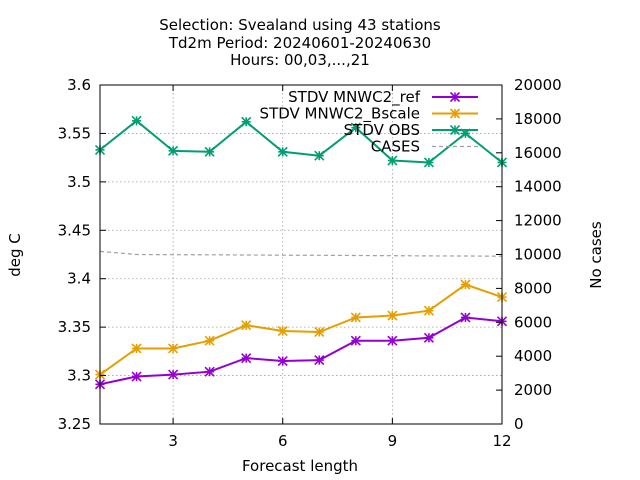 The width and height of the screenshot is (640, 480). I want to click on y-tick-label: 3.25, so click(74, 424).